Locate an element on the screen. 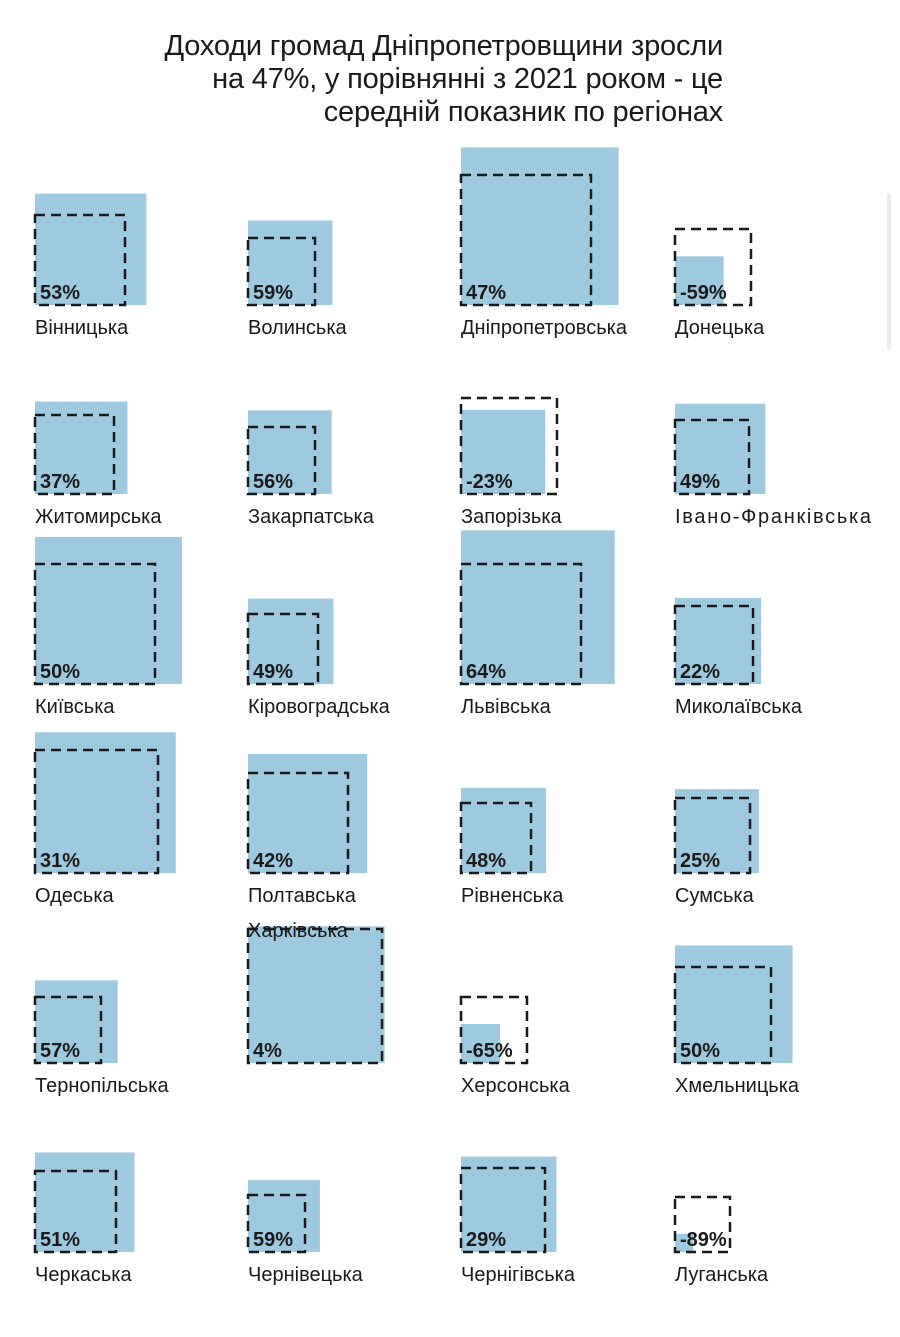 The image size is (900, 1337). region-name-label: Рівненська is located at coordinates (512, 896).